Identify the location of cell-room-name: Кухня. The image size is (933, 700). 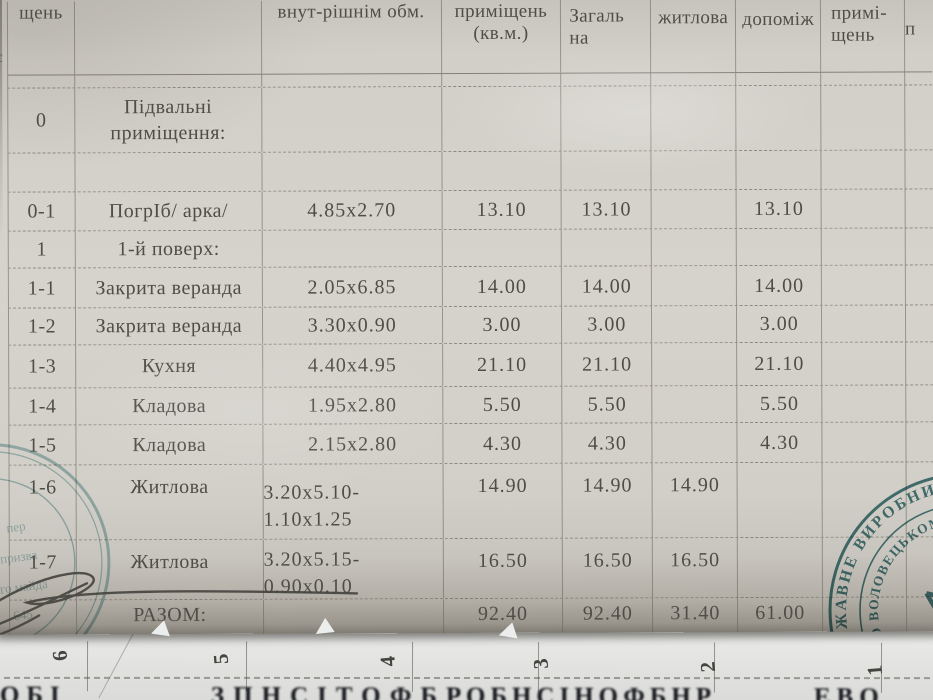
(169, 366).